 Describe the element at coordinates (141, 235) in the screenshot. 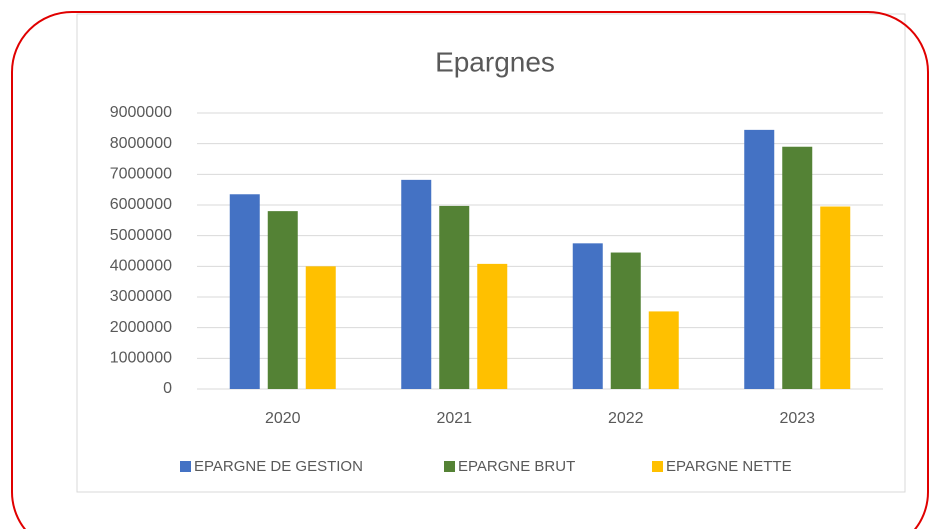

I see `y-tick-label: 5000000` at that location.